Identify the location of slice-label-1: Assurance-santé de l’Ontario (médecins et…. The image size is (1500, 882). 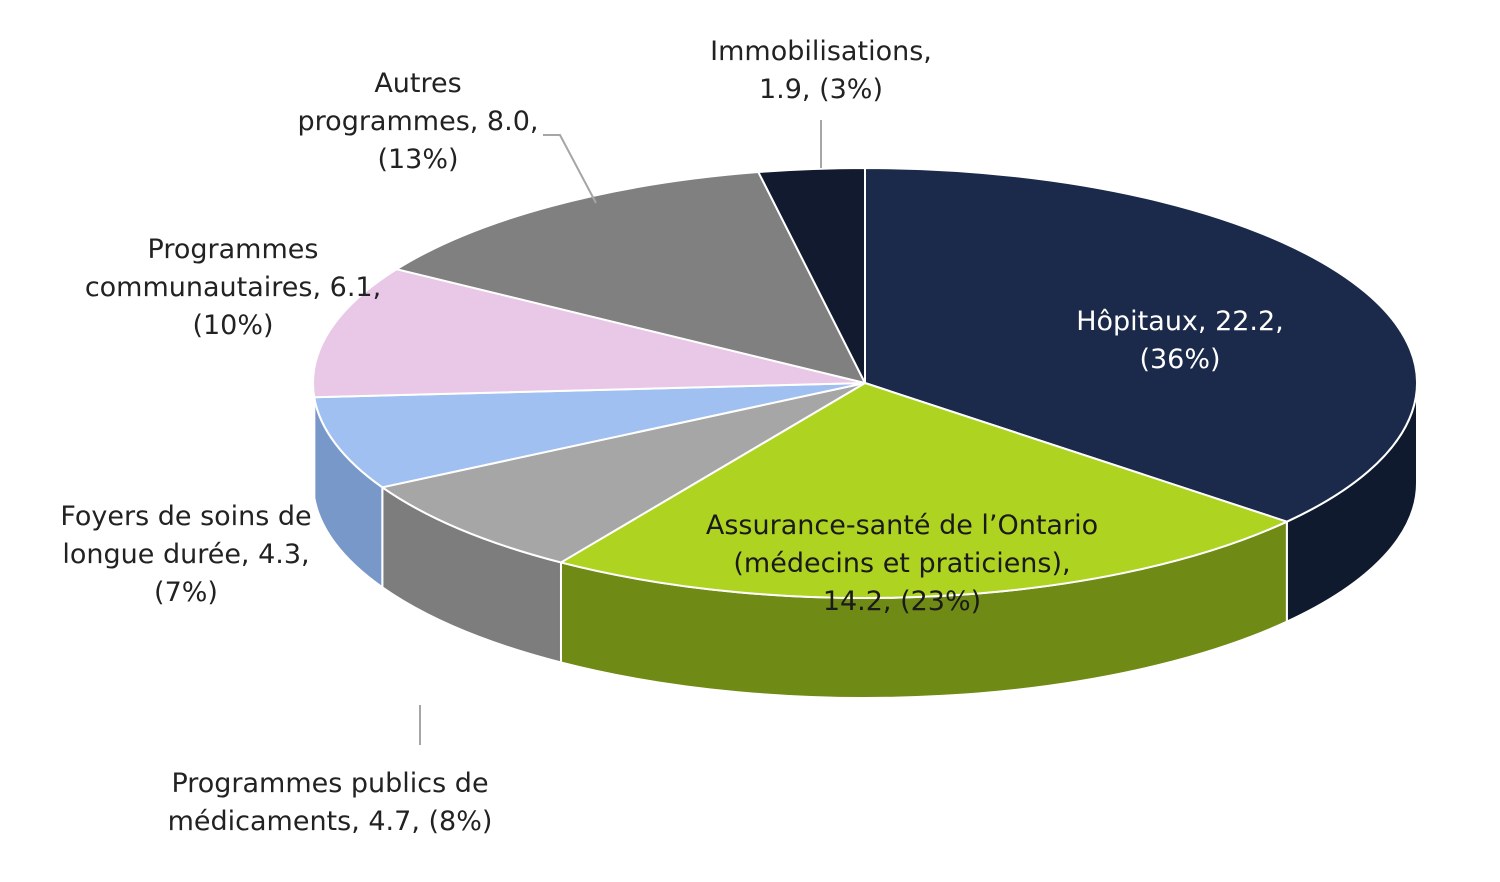
(902, 563).